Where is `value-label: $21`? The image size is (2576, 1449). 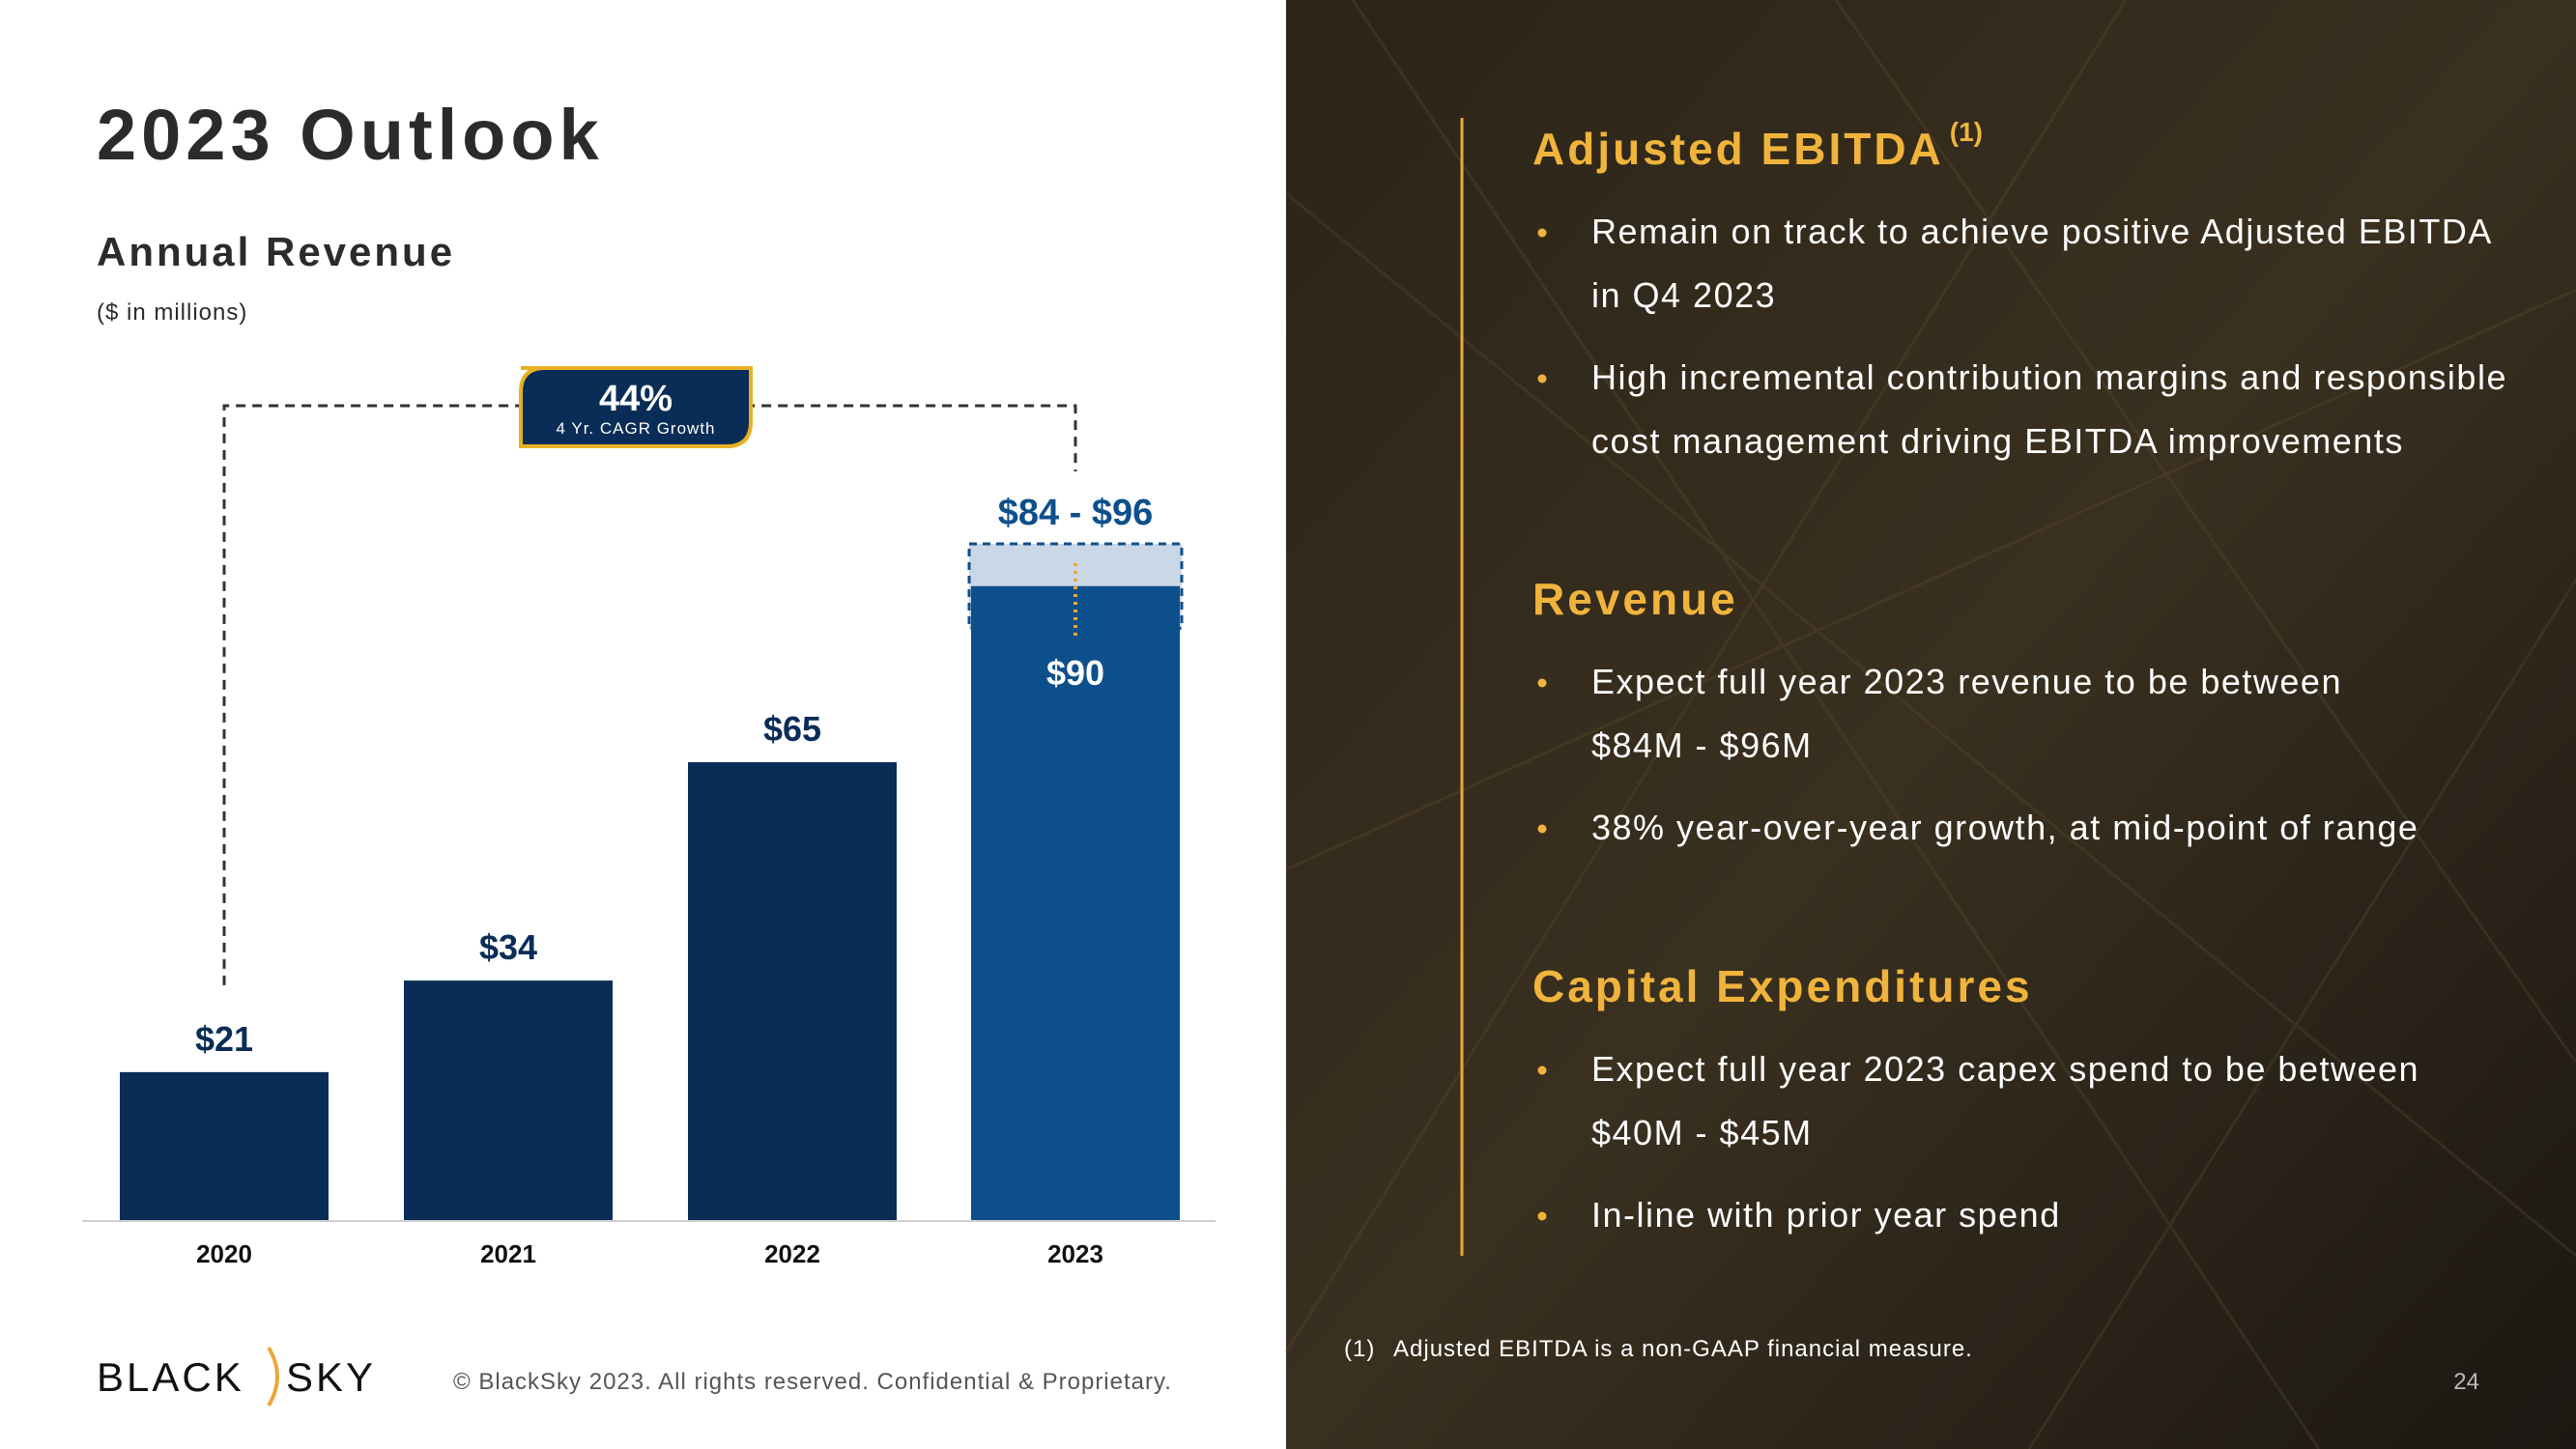 value-label: $21 is located at coordinates (224, 1039).